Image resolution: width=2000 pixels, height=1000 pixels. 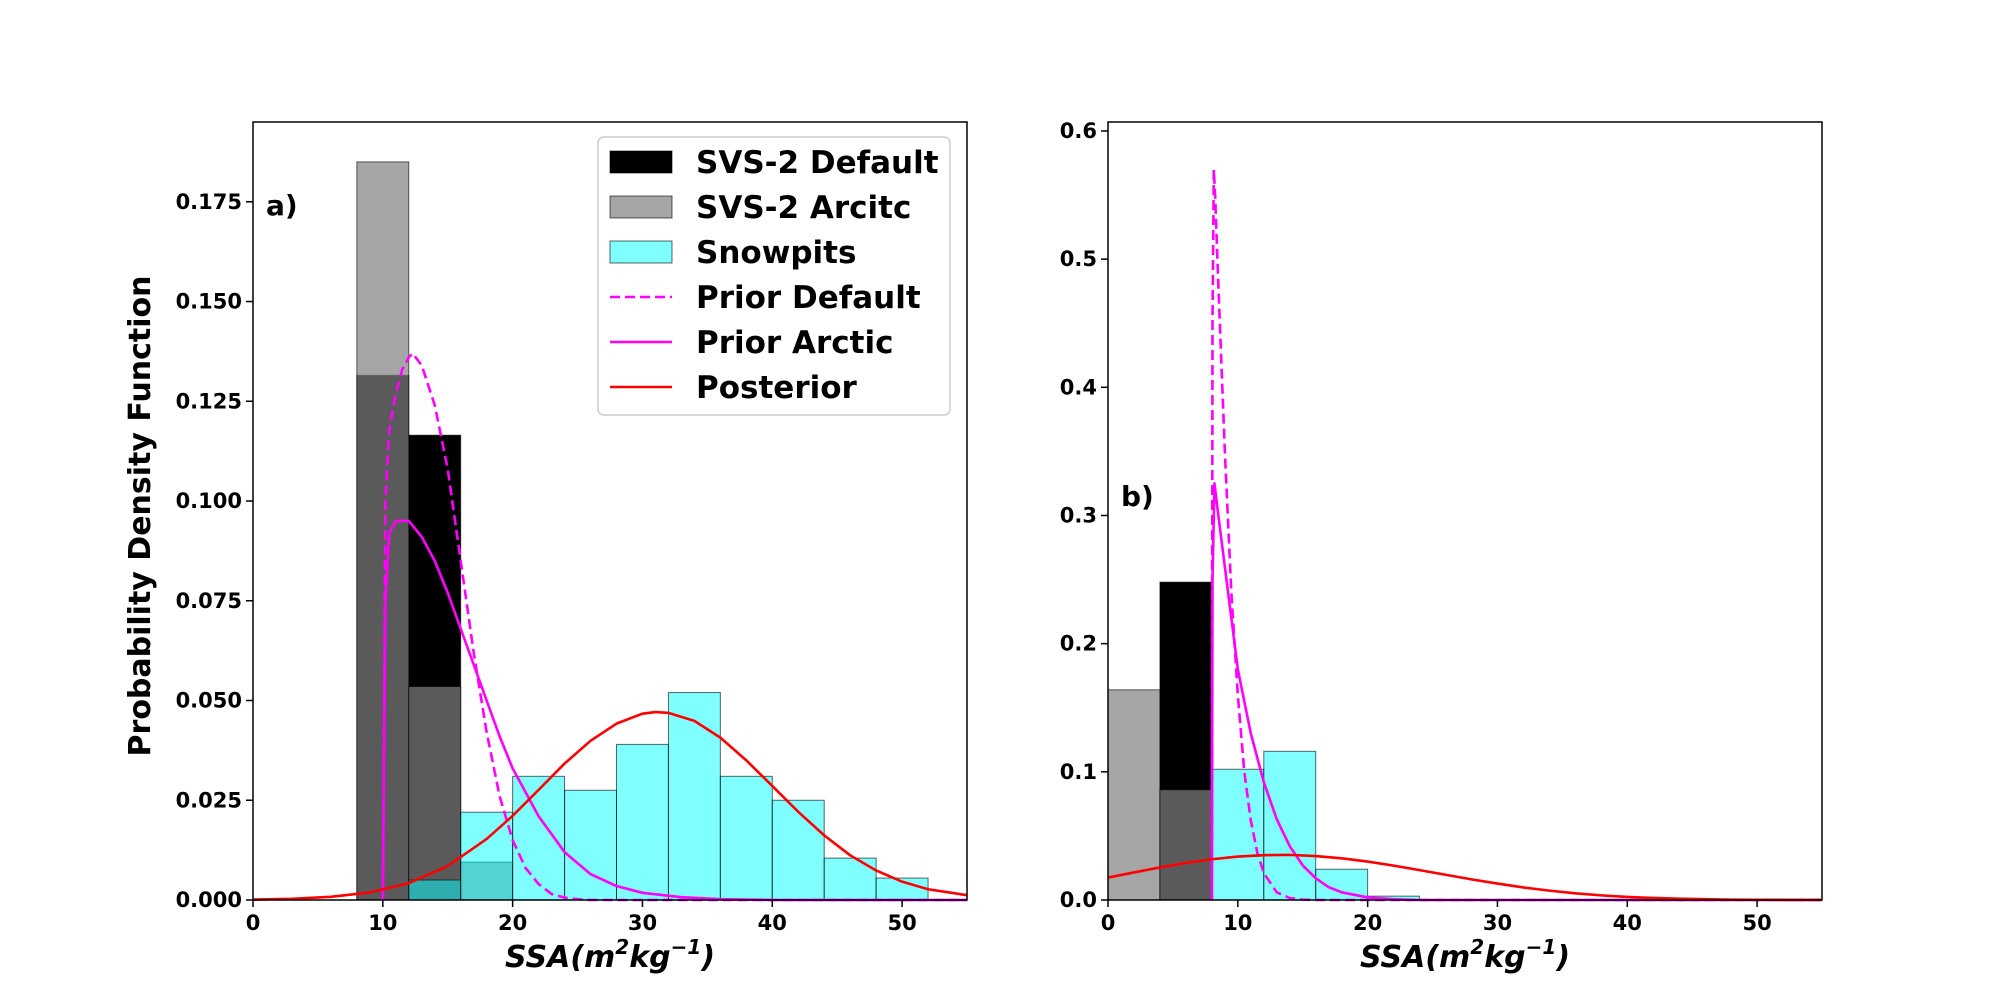 I want to click on x-axis-title-a: SSA(m2kg−1), so click(x=610, y=955).